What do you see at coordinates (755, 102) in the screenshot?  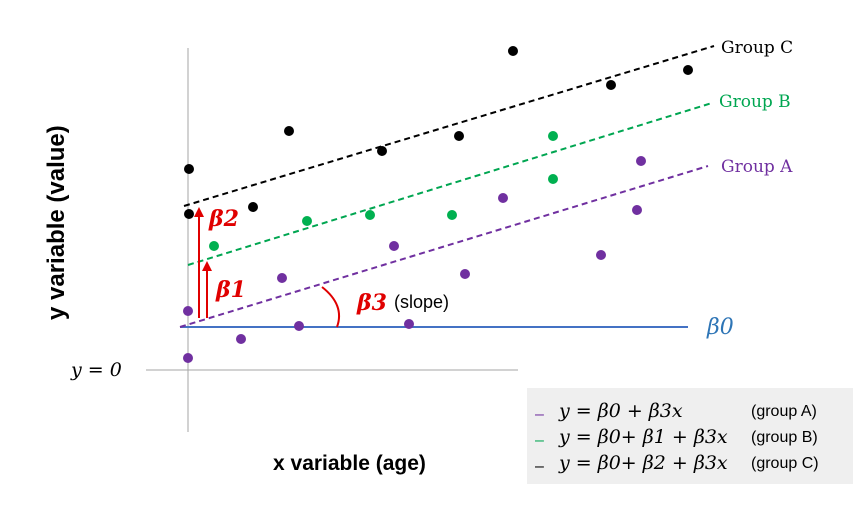 I see `group-b-label: Group B` at bounding box center [755, 102].